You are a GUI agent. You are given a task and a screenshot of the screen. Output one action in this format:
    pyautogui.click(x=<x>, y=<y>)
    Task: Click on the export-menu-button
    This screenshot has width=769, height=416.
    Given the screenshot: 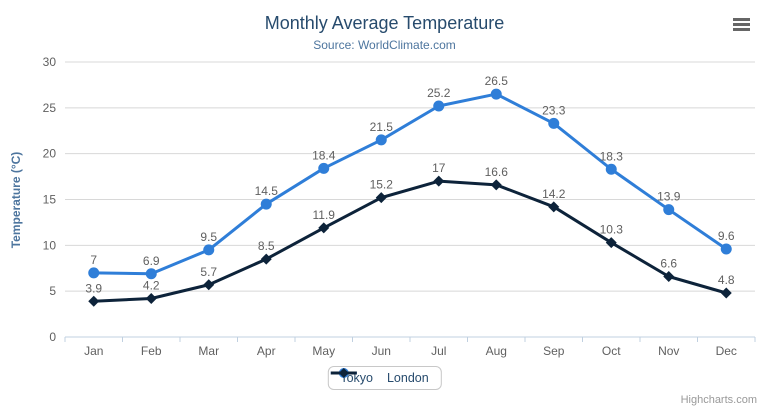 What is the action you would take?
    pyautogui.click(x=741, y=24)
    